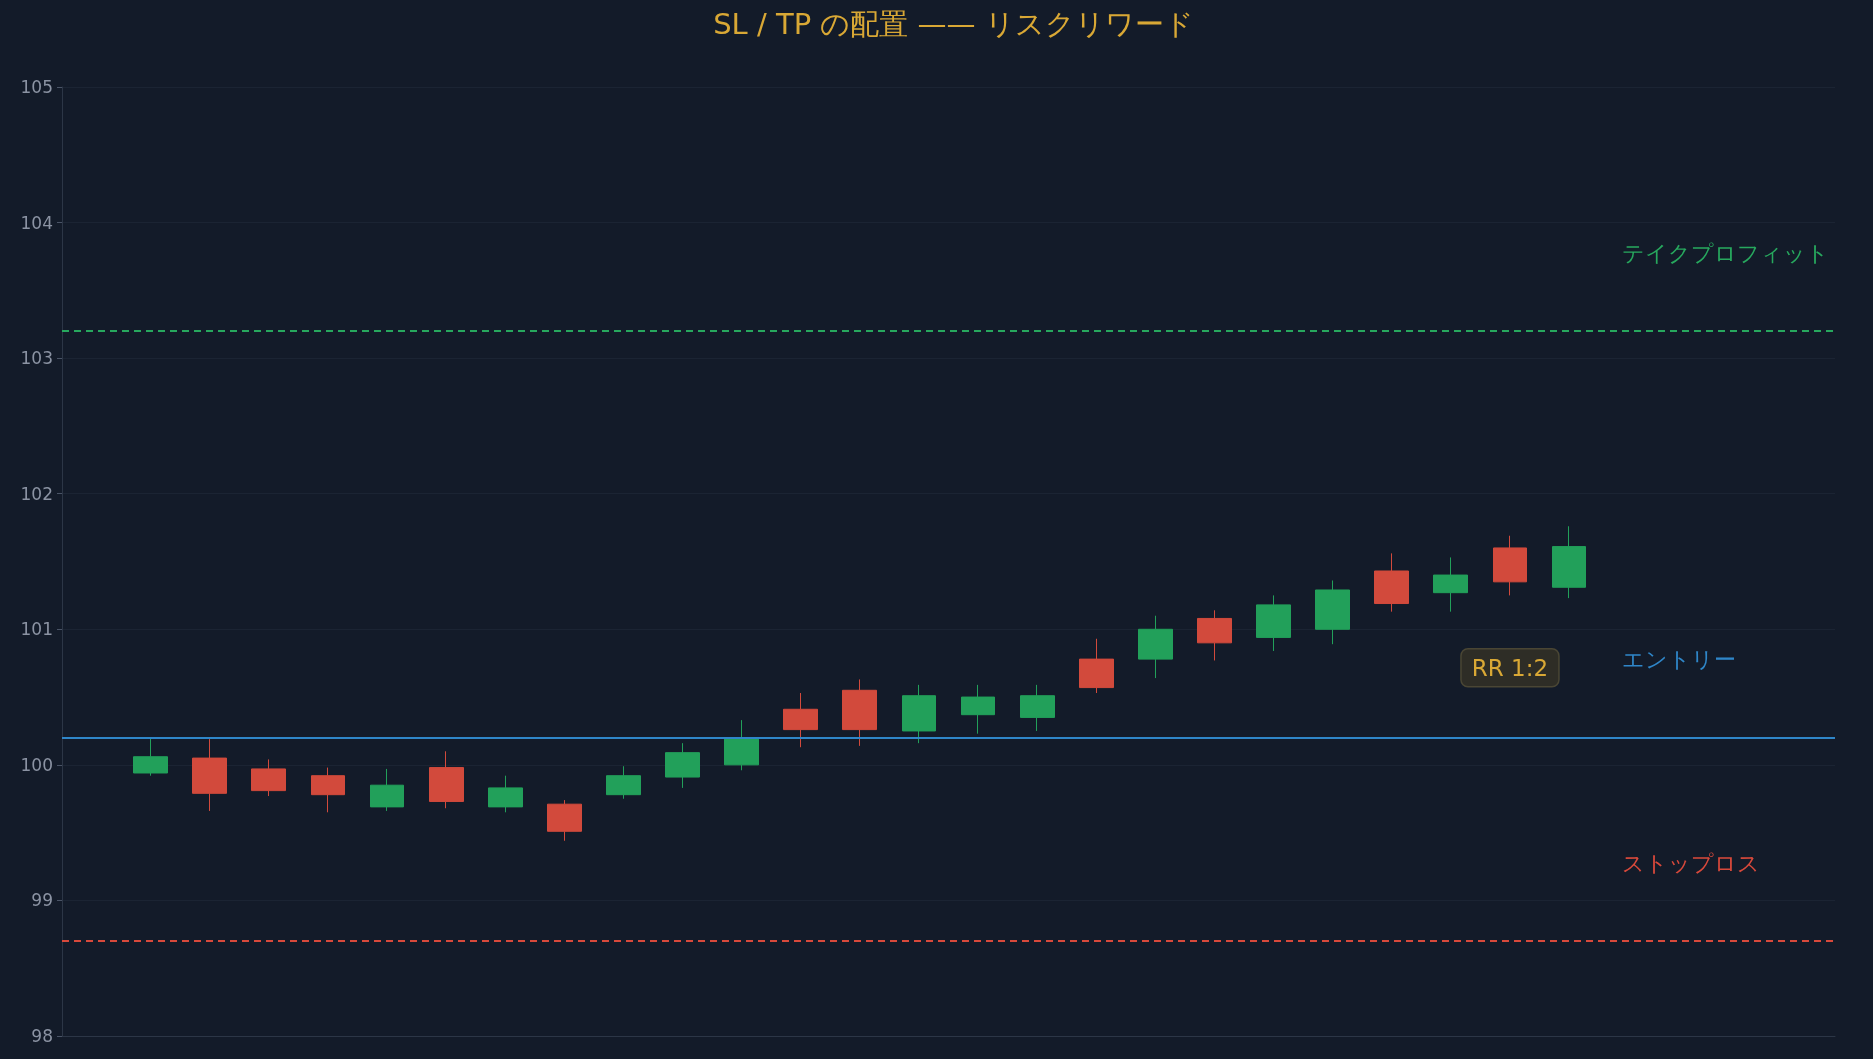  I want to click on y-tick-label: 102, so click(36, 493).